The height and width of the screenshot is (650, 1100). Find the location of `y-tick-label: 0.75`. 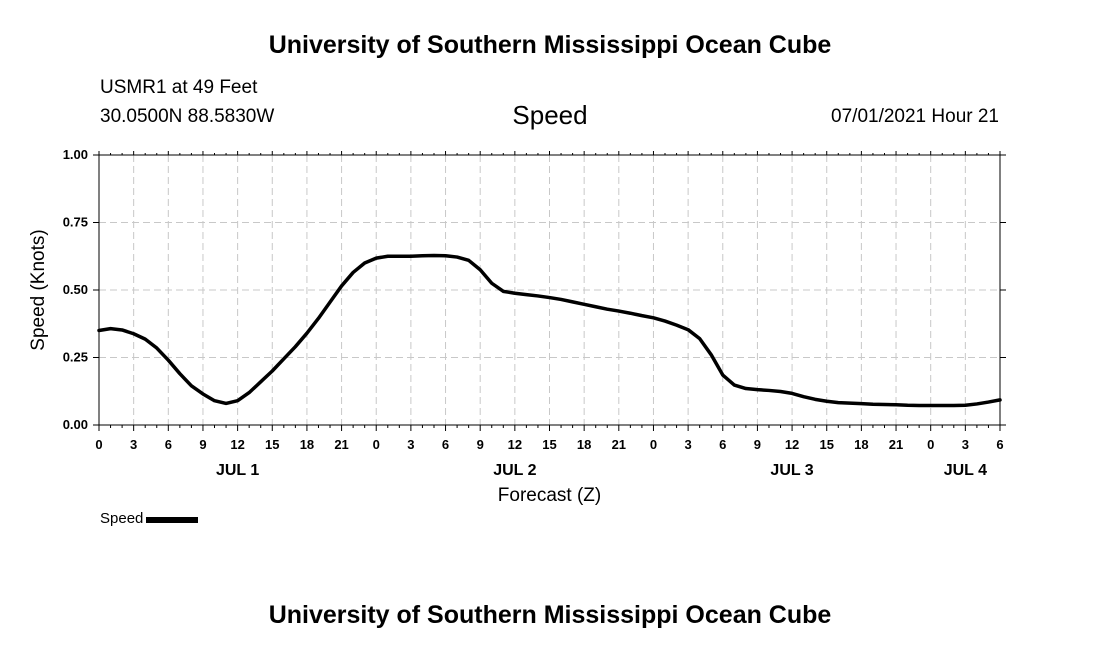

y-tick-label: 0.75 is located at coordinates (75, 222).